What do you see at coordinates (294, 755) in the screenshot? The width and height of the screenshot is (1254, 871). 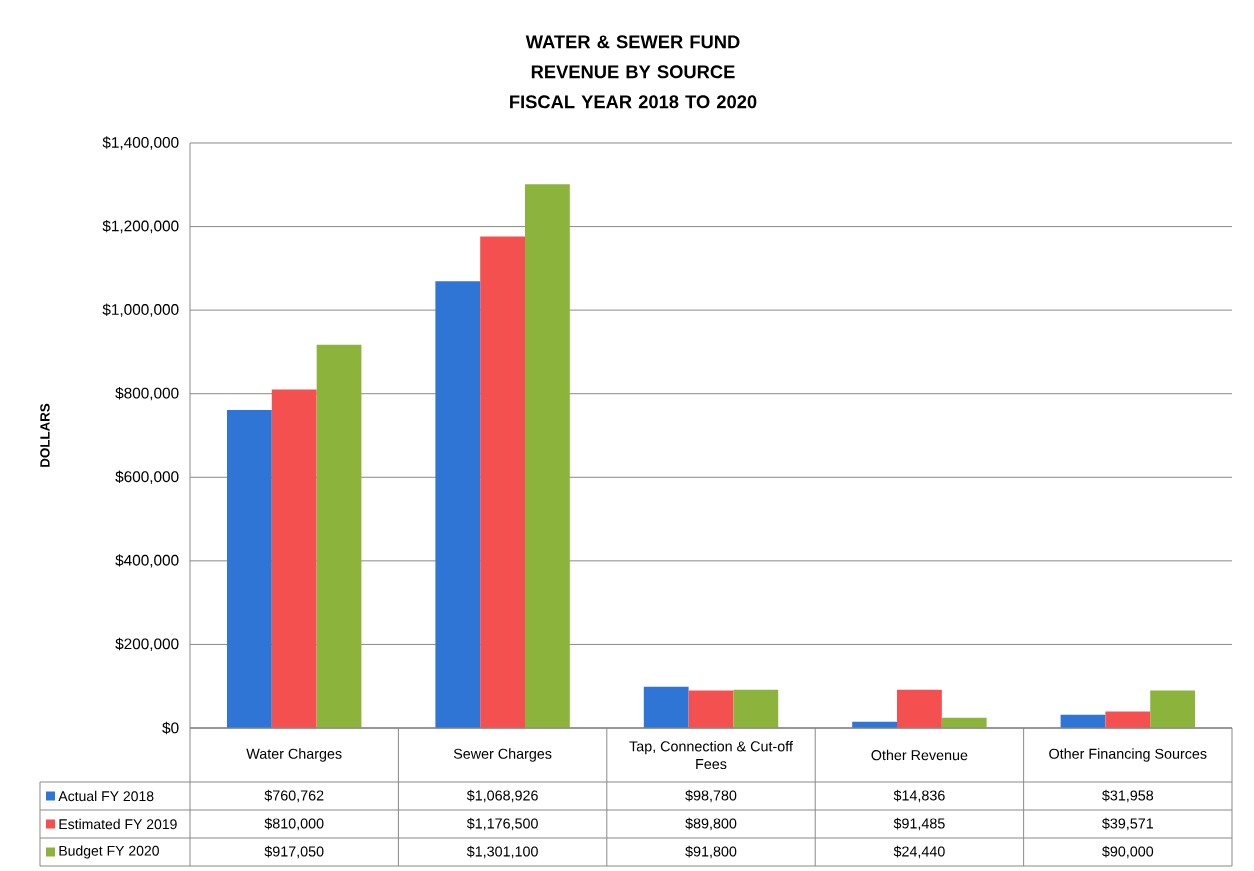 I see `x-tick-label: Water Charges` at bounding box center [294, 755].